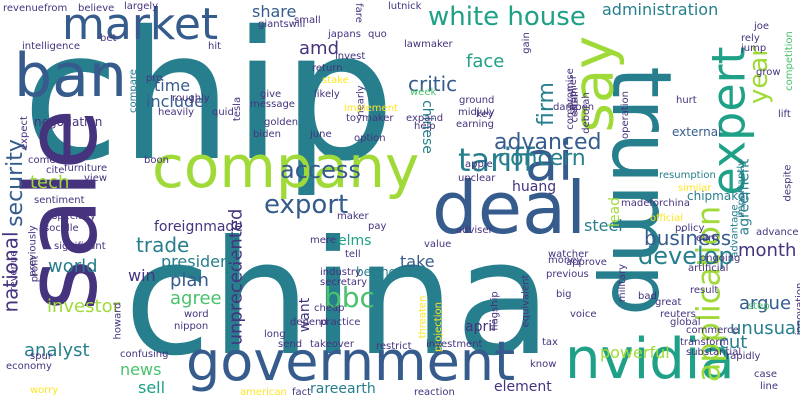  Describe the element at coordinates (96, 8) in the screenshot. I see `word: believe` at that location.